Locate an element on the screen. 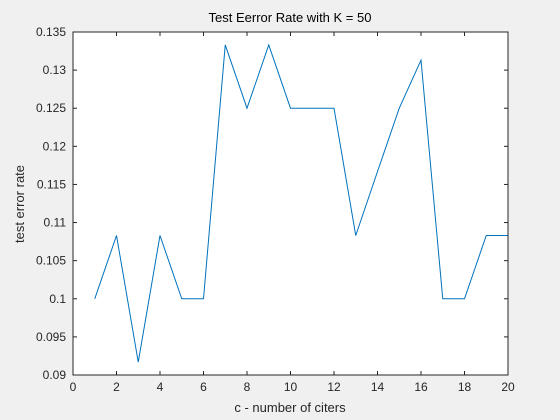  y-tick-label: 0.125 is located at coordinates (51, 108).